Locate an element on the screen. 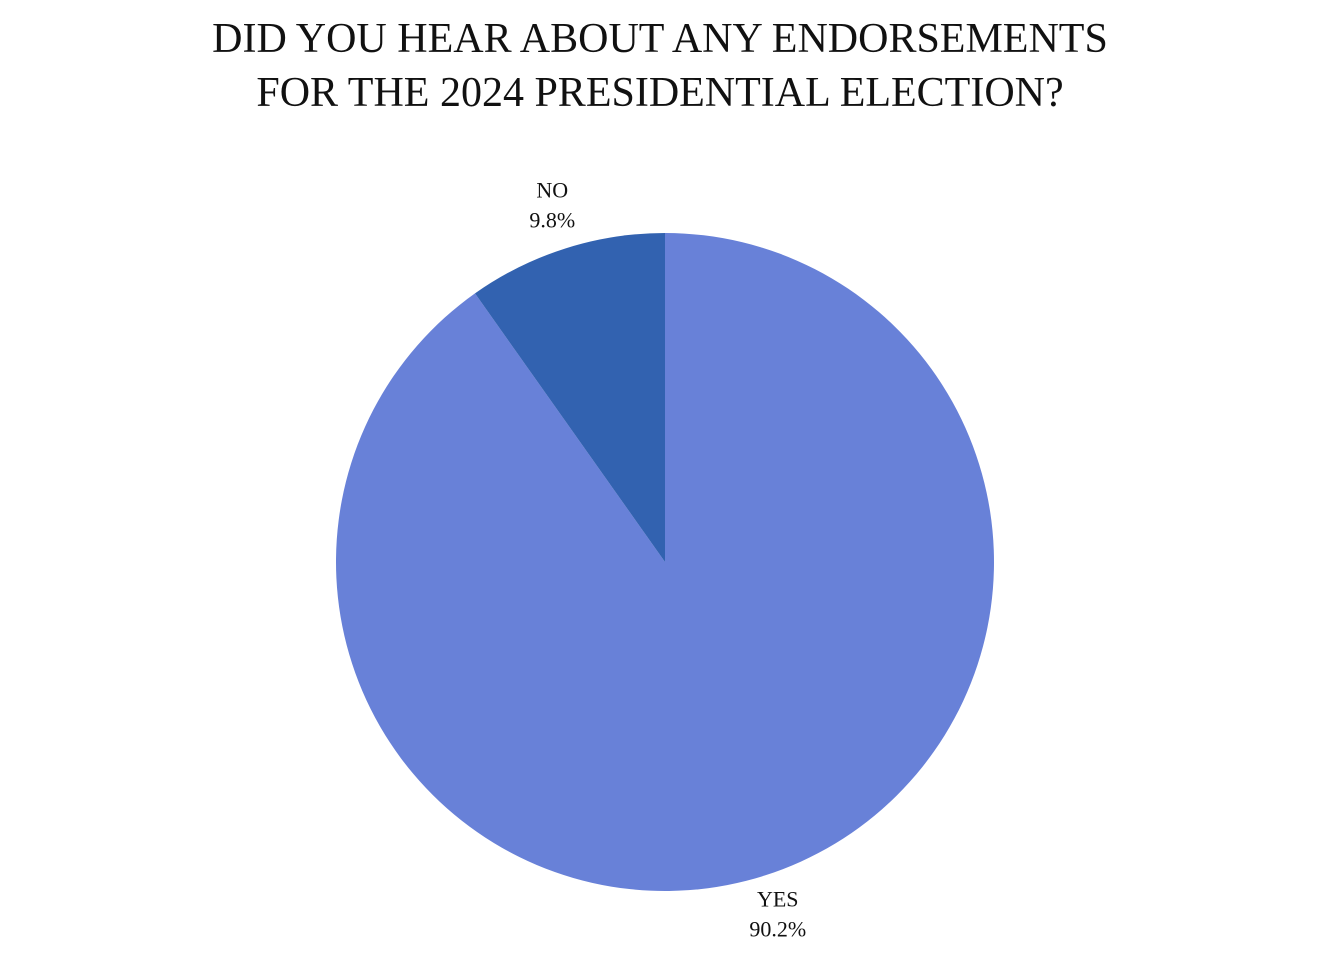 This screenshot has height=976, width=1320. pie-slice is located at coordinates (569, 397).